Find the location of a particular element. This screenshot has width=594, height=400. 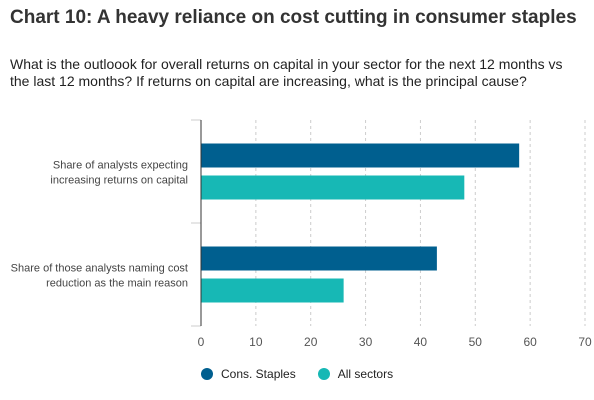

x-tick-label-10: 10 is located at coordinates (256, 342).